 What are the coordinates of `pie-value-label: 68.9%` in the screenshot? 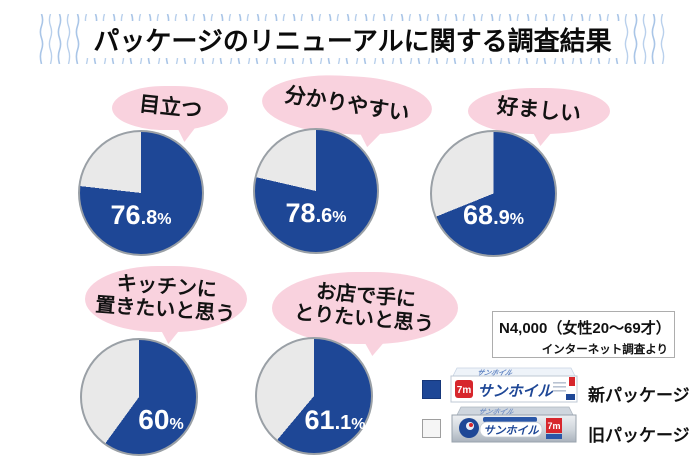 It's located at (493, 215).